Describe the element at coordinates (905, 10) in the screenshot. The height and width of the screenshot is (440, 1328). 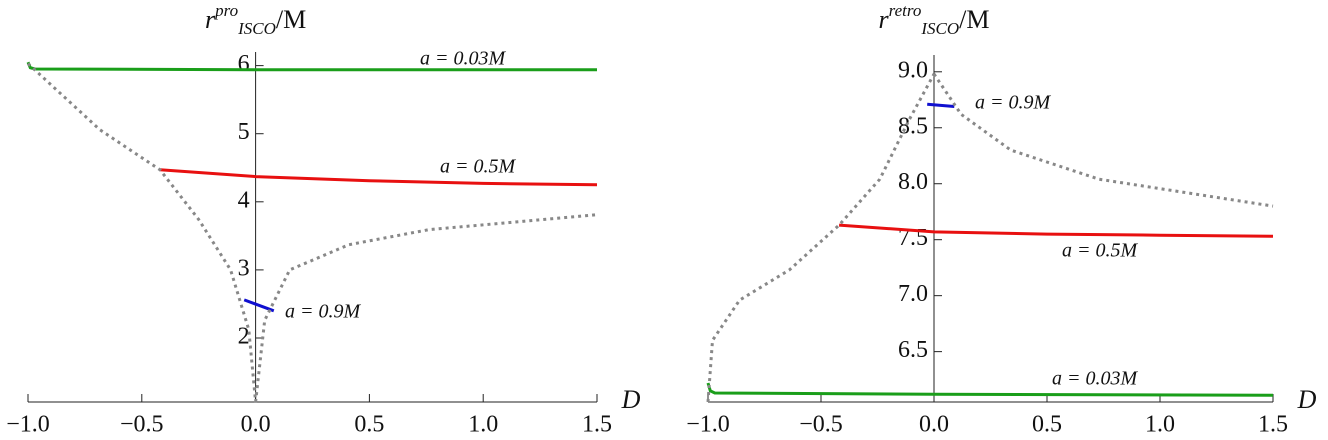
I see `y-label-part: retro` at that location.